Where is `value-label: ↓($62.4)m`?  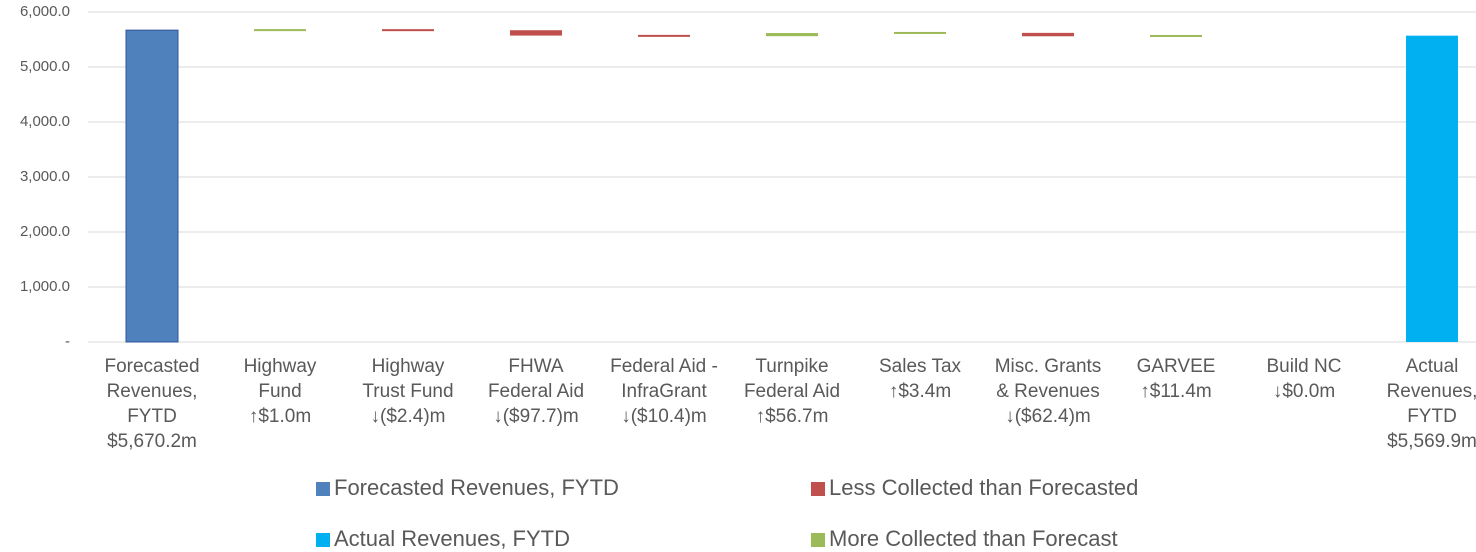
value-label: ↓($62.4)m is located at coordinates (1048, 416).